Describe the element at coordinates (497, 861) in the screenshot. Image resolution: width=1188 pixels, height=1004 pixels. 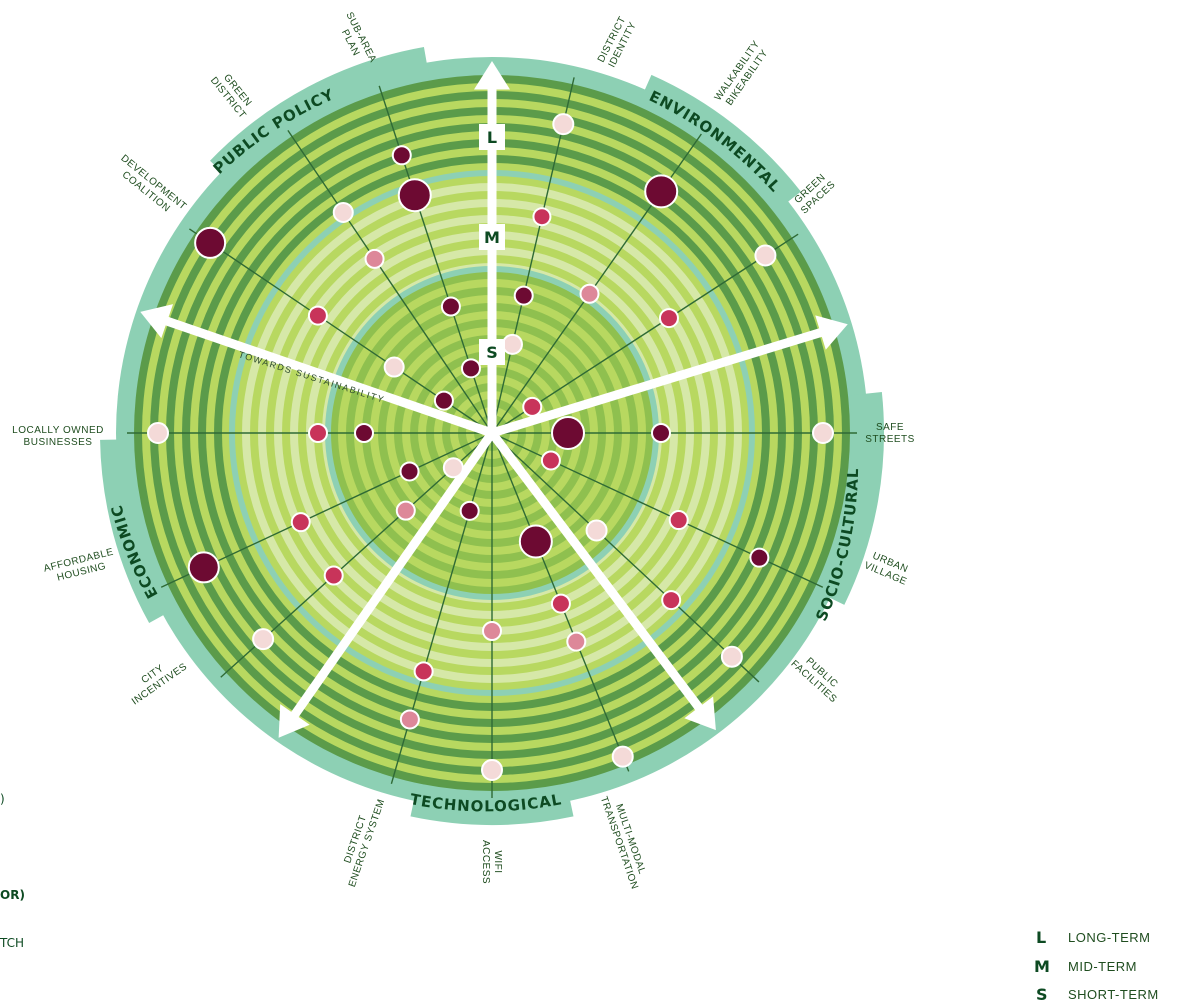
I see `spoke-label-8-line-0: WIFI` at that location.